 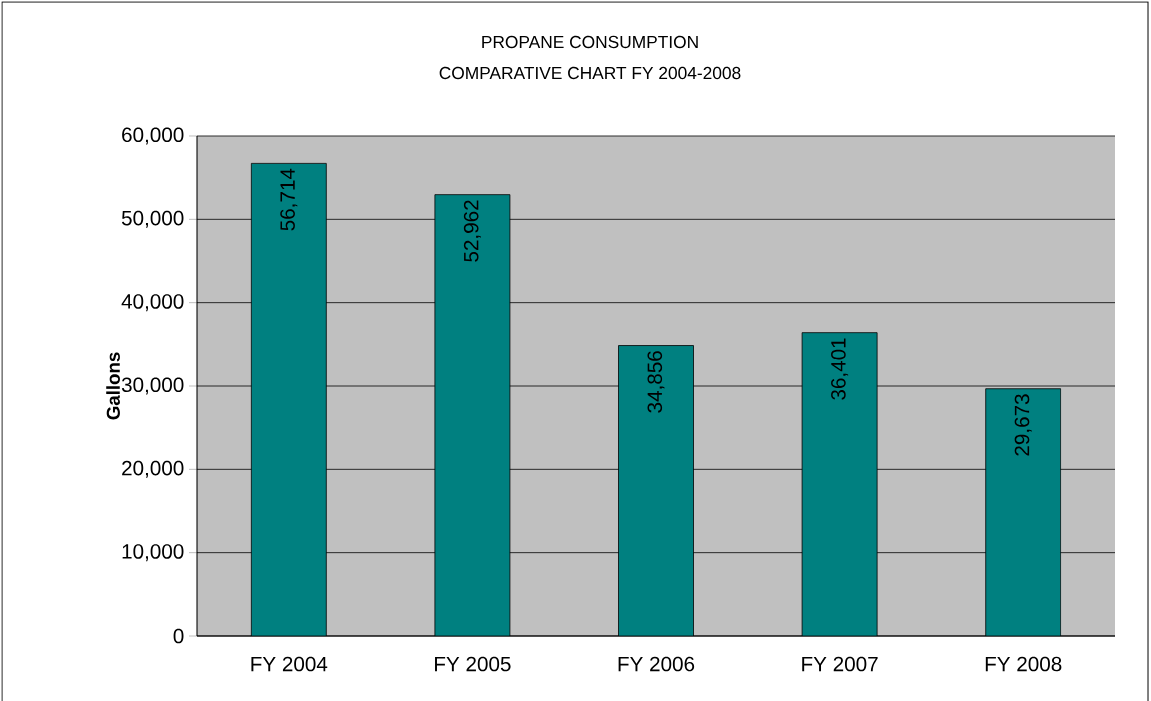 What do you see at coordinates (178, 636) in the screenshot?
I see `y-tick-label: 0` at bounding box center [178, 636].